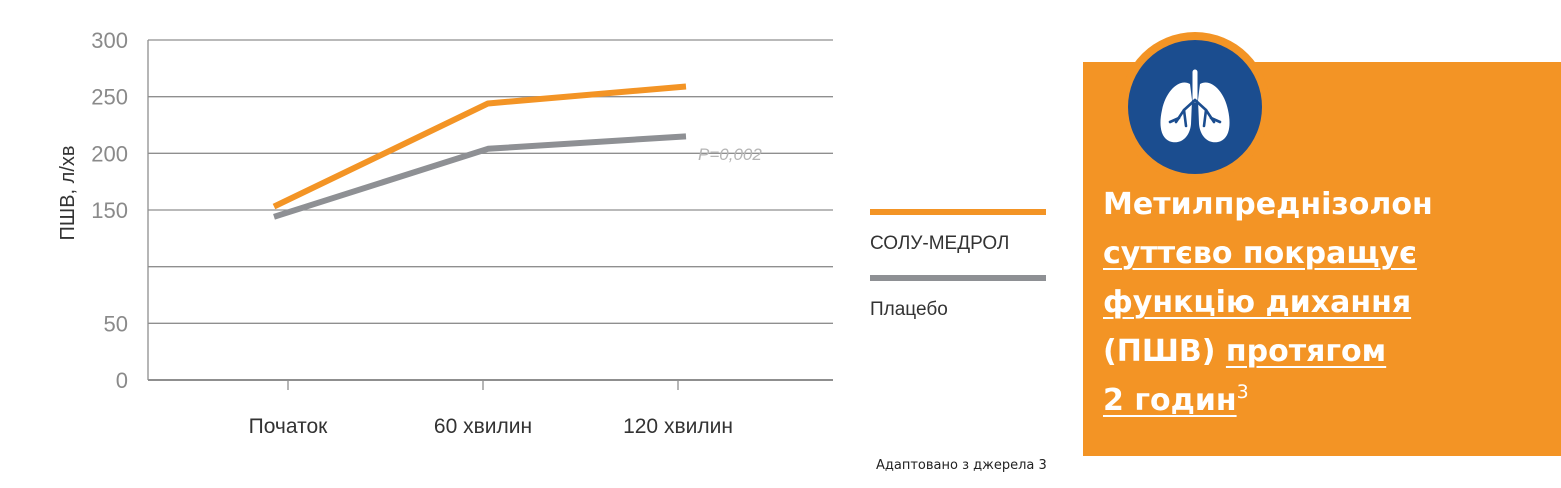  Describe the element at coordinates (109, 40) in the screenshot. I see `y-tick-label: 300` at that location.